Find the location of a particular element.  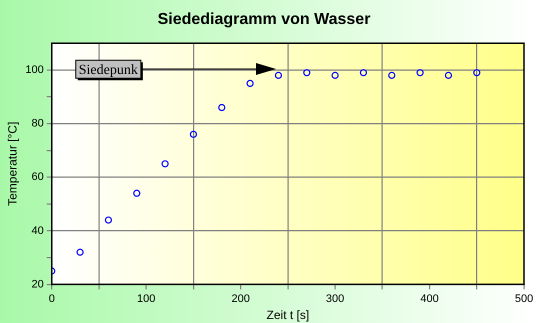

y-tick-label: 20 is located at coordinates (38, 284).